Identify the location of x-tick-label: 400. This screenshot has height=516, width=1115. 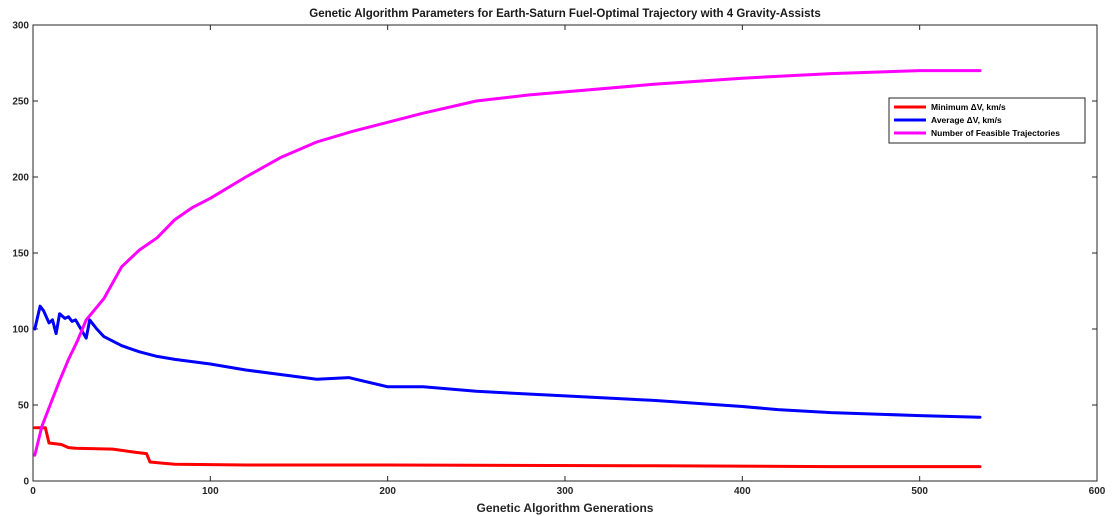
(742, 491).